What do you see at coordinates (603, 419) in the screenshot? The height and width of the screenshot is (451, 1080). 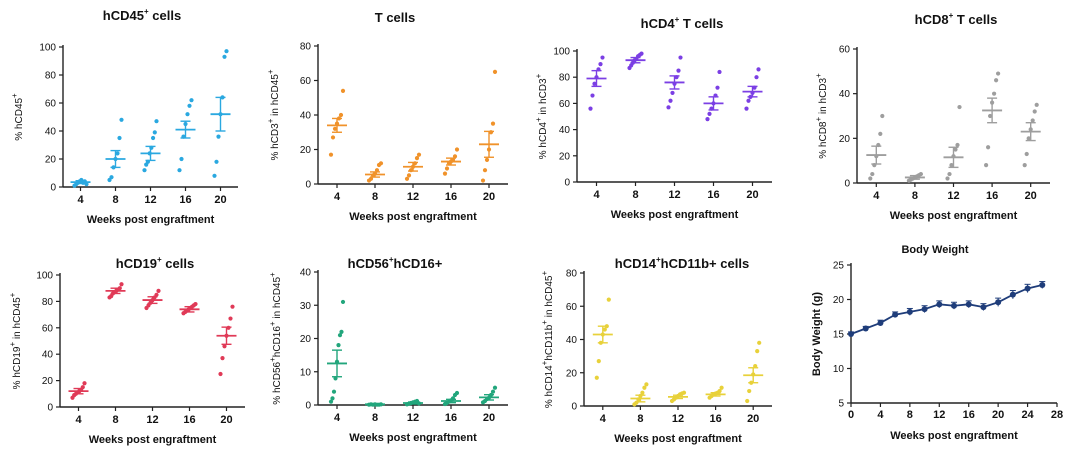 I see `x-tick-label: 4` at bounding box center [603, 419].